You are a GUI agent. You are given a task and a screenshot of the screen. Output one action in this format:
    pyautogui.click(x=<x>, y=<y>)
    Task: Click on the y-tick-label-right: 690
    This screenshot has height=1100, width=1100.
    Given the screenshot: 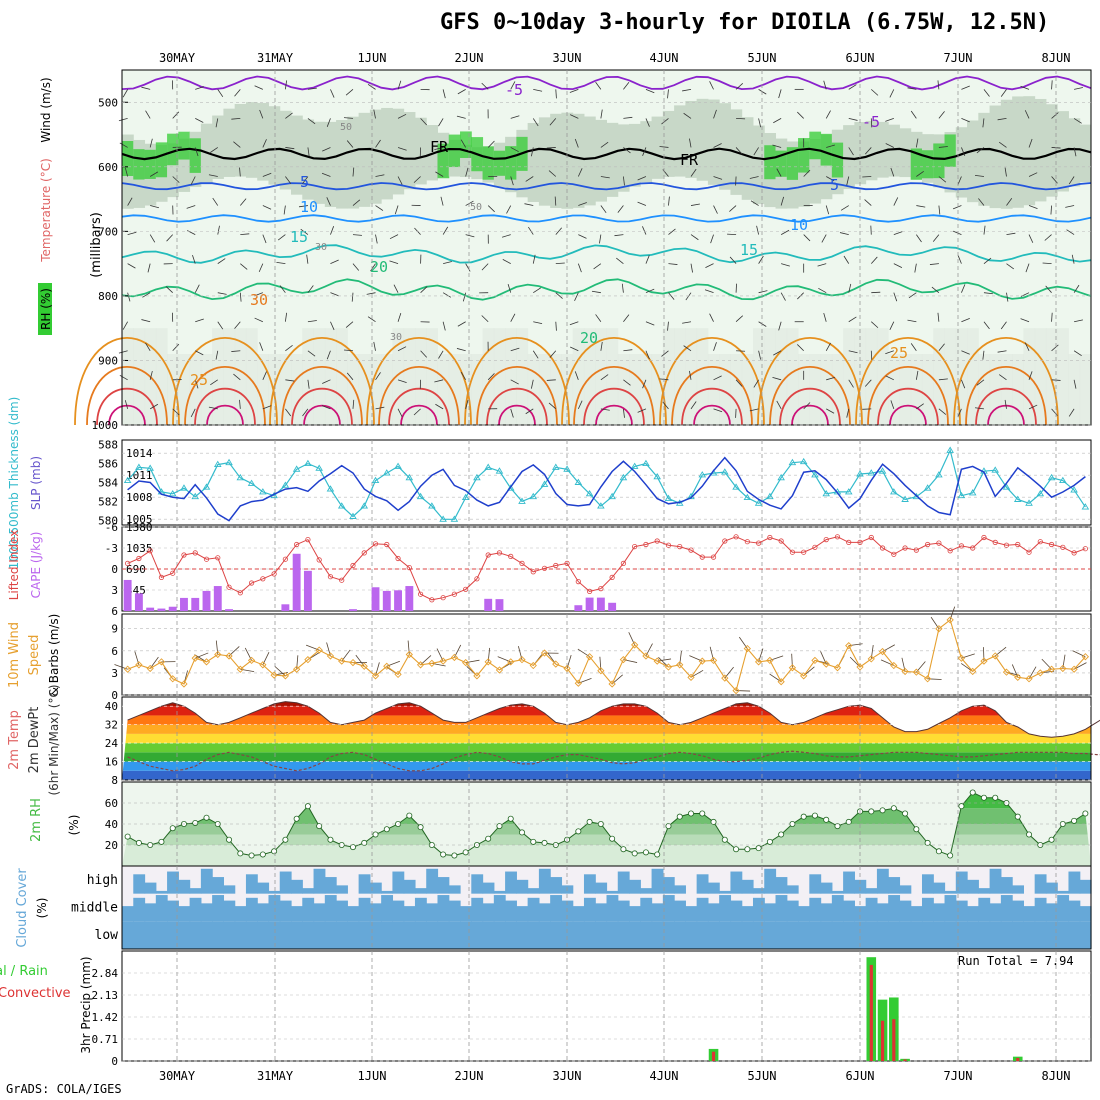 What is the action you would take?
    pyautogui.click(x=136, y=569)
    